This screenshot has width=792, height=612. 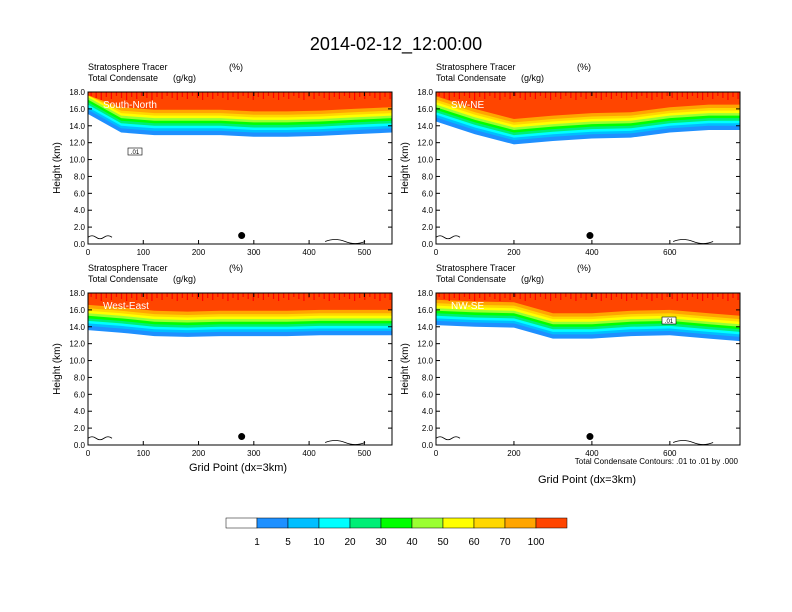 I want to click on contour-label: .01, so click(x=135, y=153).